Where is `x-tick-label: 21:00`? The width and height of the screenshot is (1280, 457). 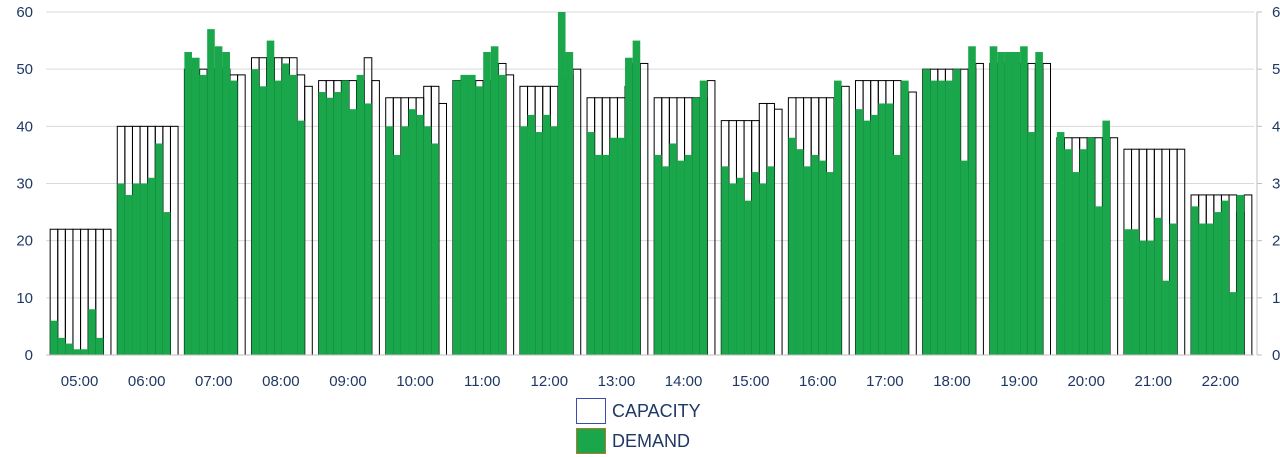 x-tick-label: 21:00 is located at coordinates (1154, 381).